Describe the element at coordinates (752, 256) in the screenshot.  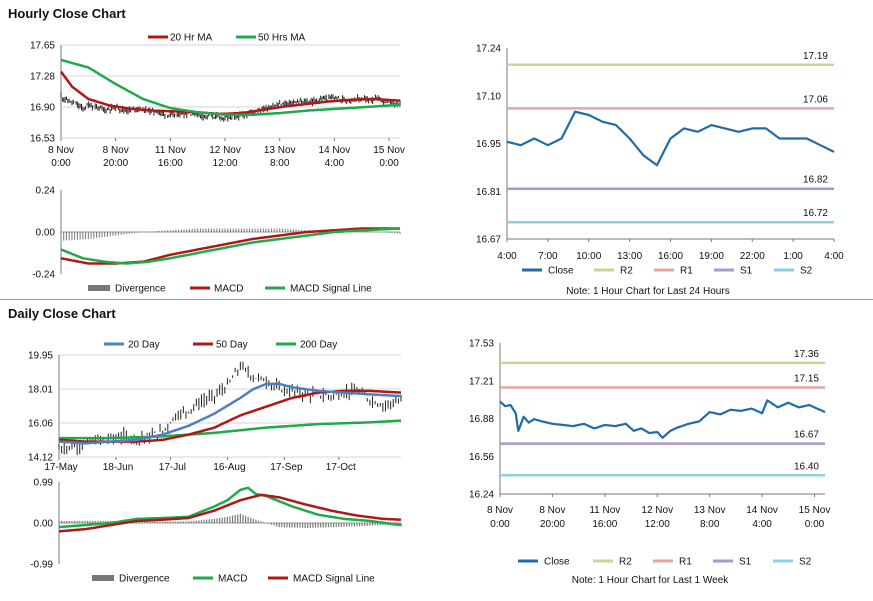
I see `x-tick-label: 22:00` at that location.